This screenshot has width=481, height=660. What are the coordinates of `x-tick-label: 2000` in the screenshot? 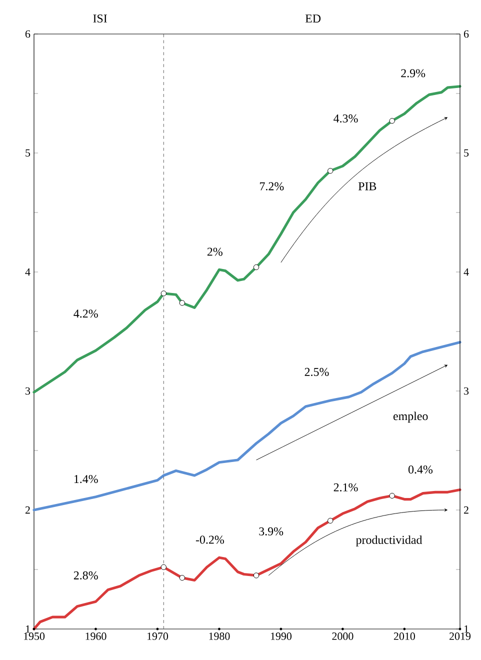 It's located at (343, 636).